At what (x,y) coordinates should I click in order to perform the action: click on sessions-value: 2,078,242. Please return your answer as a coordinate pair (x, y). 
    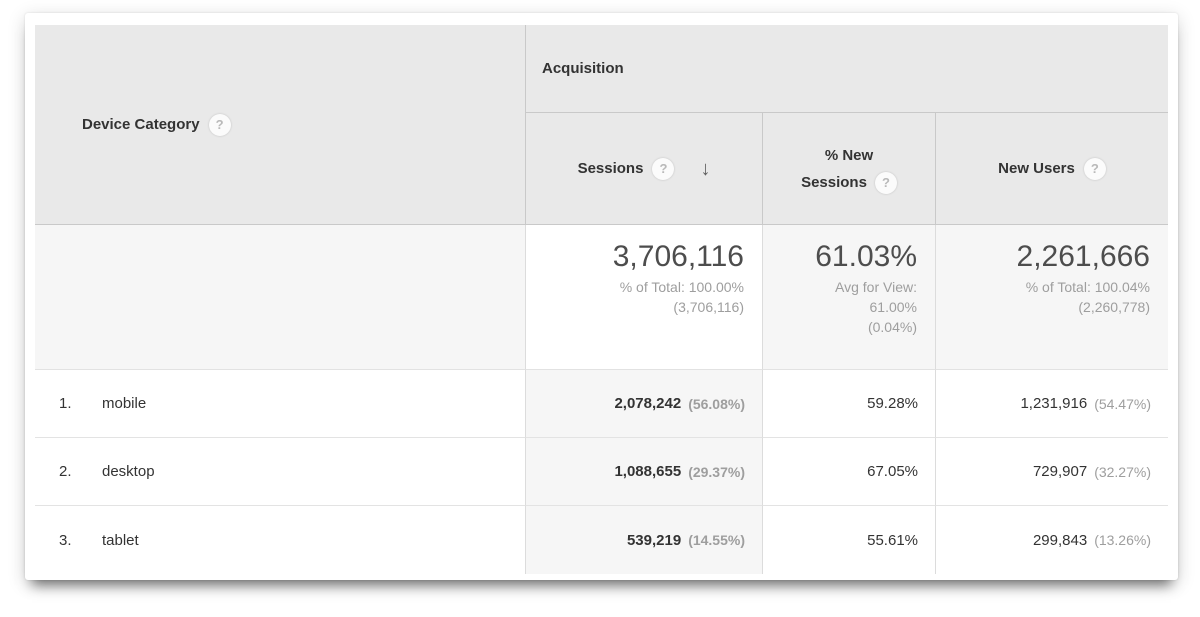
    Looking at the image, I should click on (648, 403).